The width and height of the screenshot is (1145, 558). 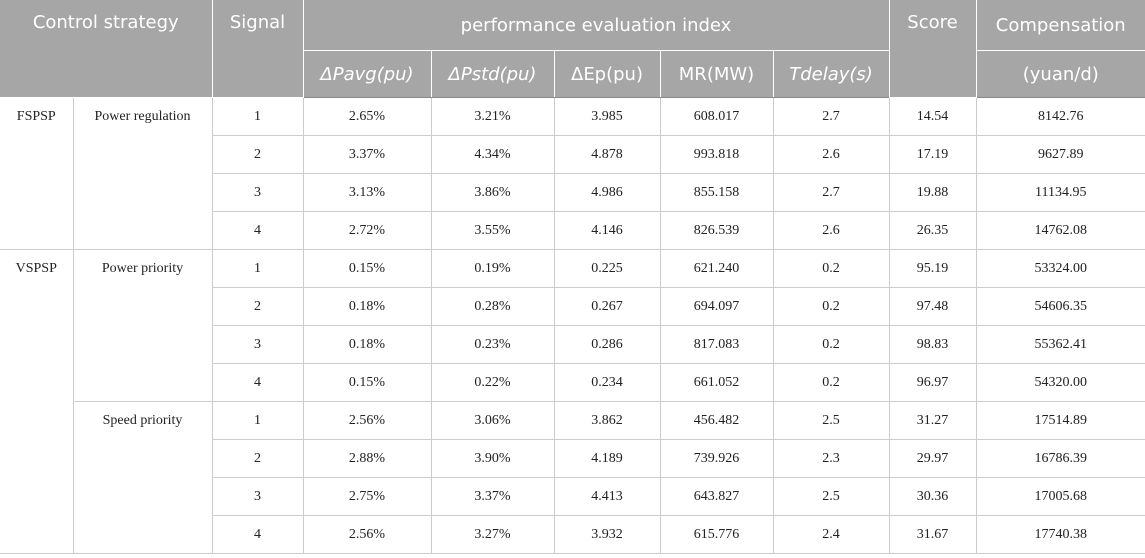 I want to click on mode-cell: Power regulation, so click(x=143, y=173).